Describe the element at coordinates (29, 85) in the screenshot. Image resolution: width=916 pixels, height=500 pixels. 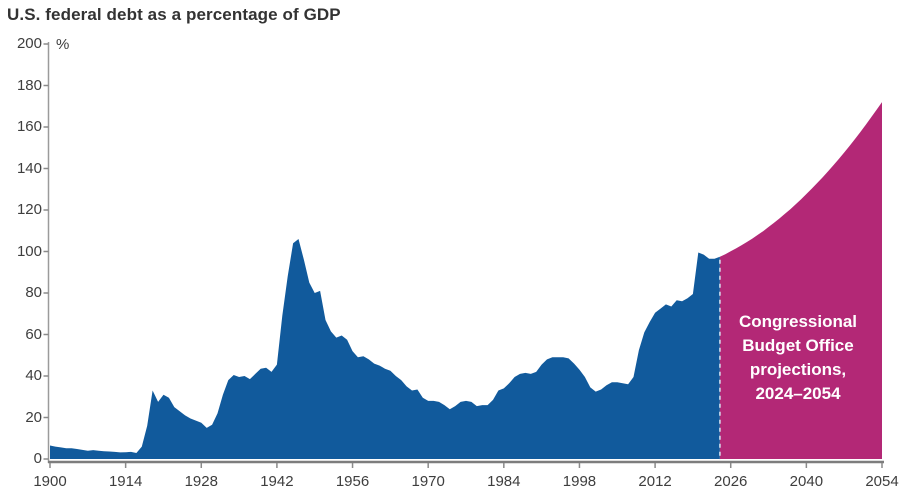
I see `y-tick-label: 180` at that location.